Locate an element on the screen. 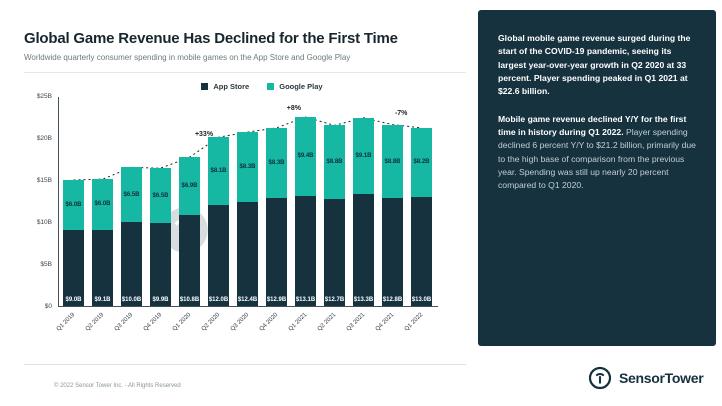 This screenshot has height=406, width=722. google-play-segment: $9.1B is located at coordinates (363, 156).